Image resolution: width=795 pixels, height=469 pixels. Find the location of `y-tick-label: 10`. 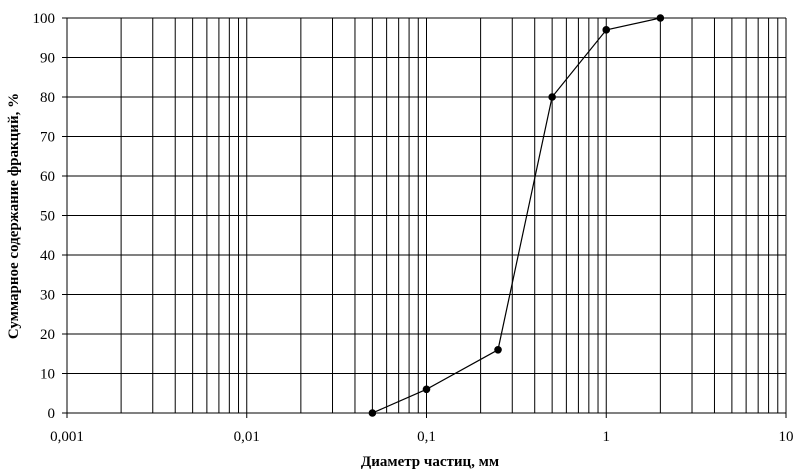

y-tick-label: 10 is located at coordinates (47, 375).